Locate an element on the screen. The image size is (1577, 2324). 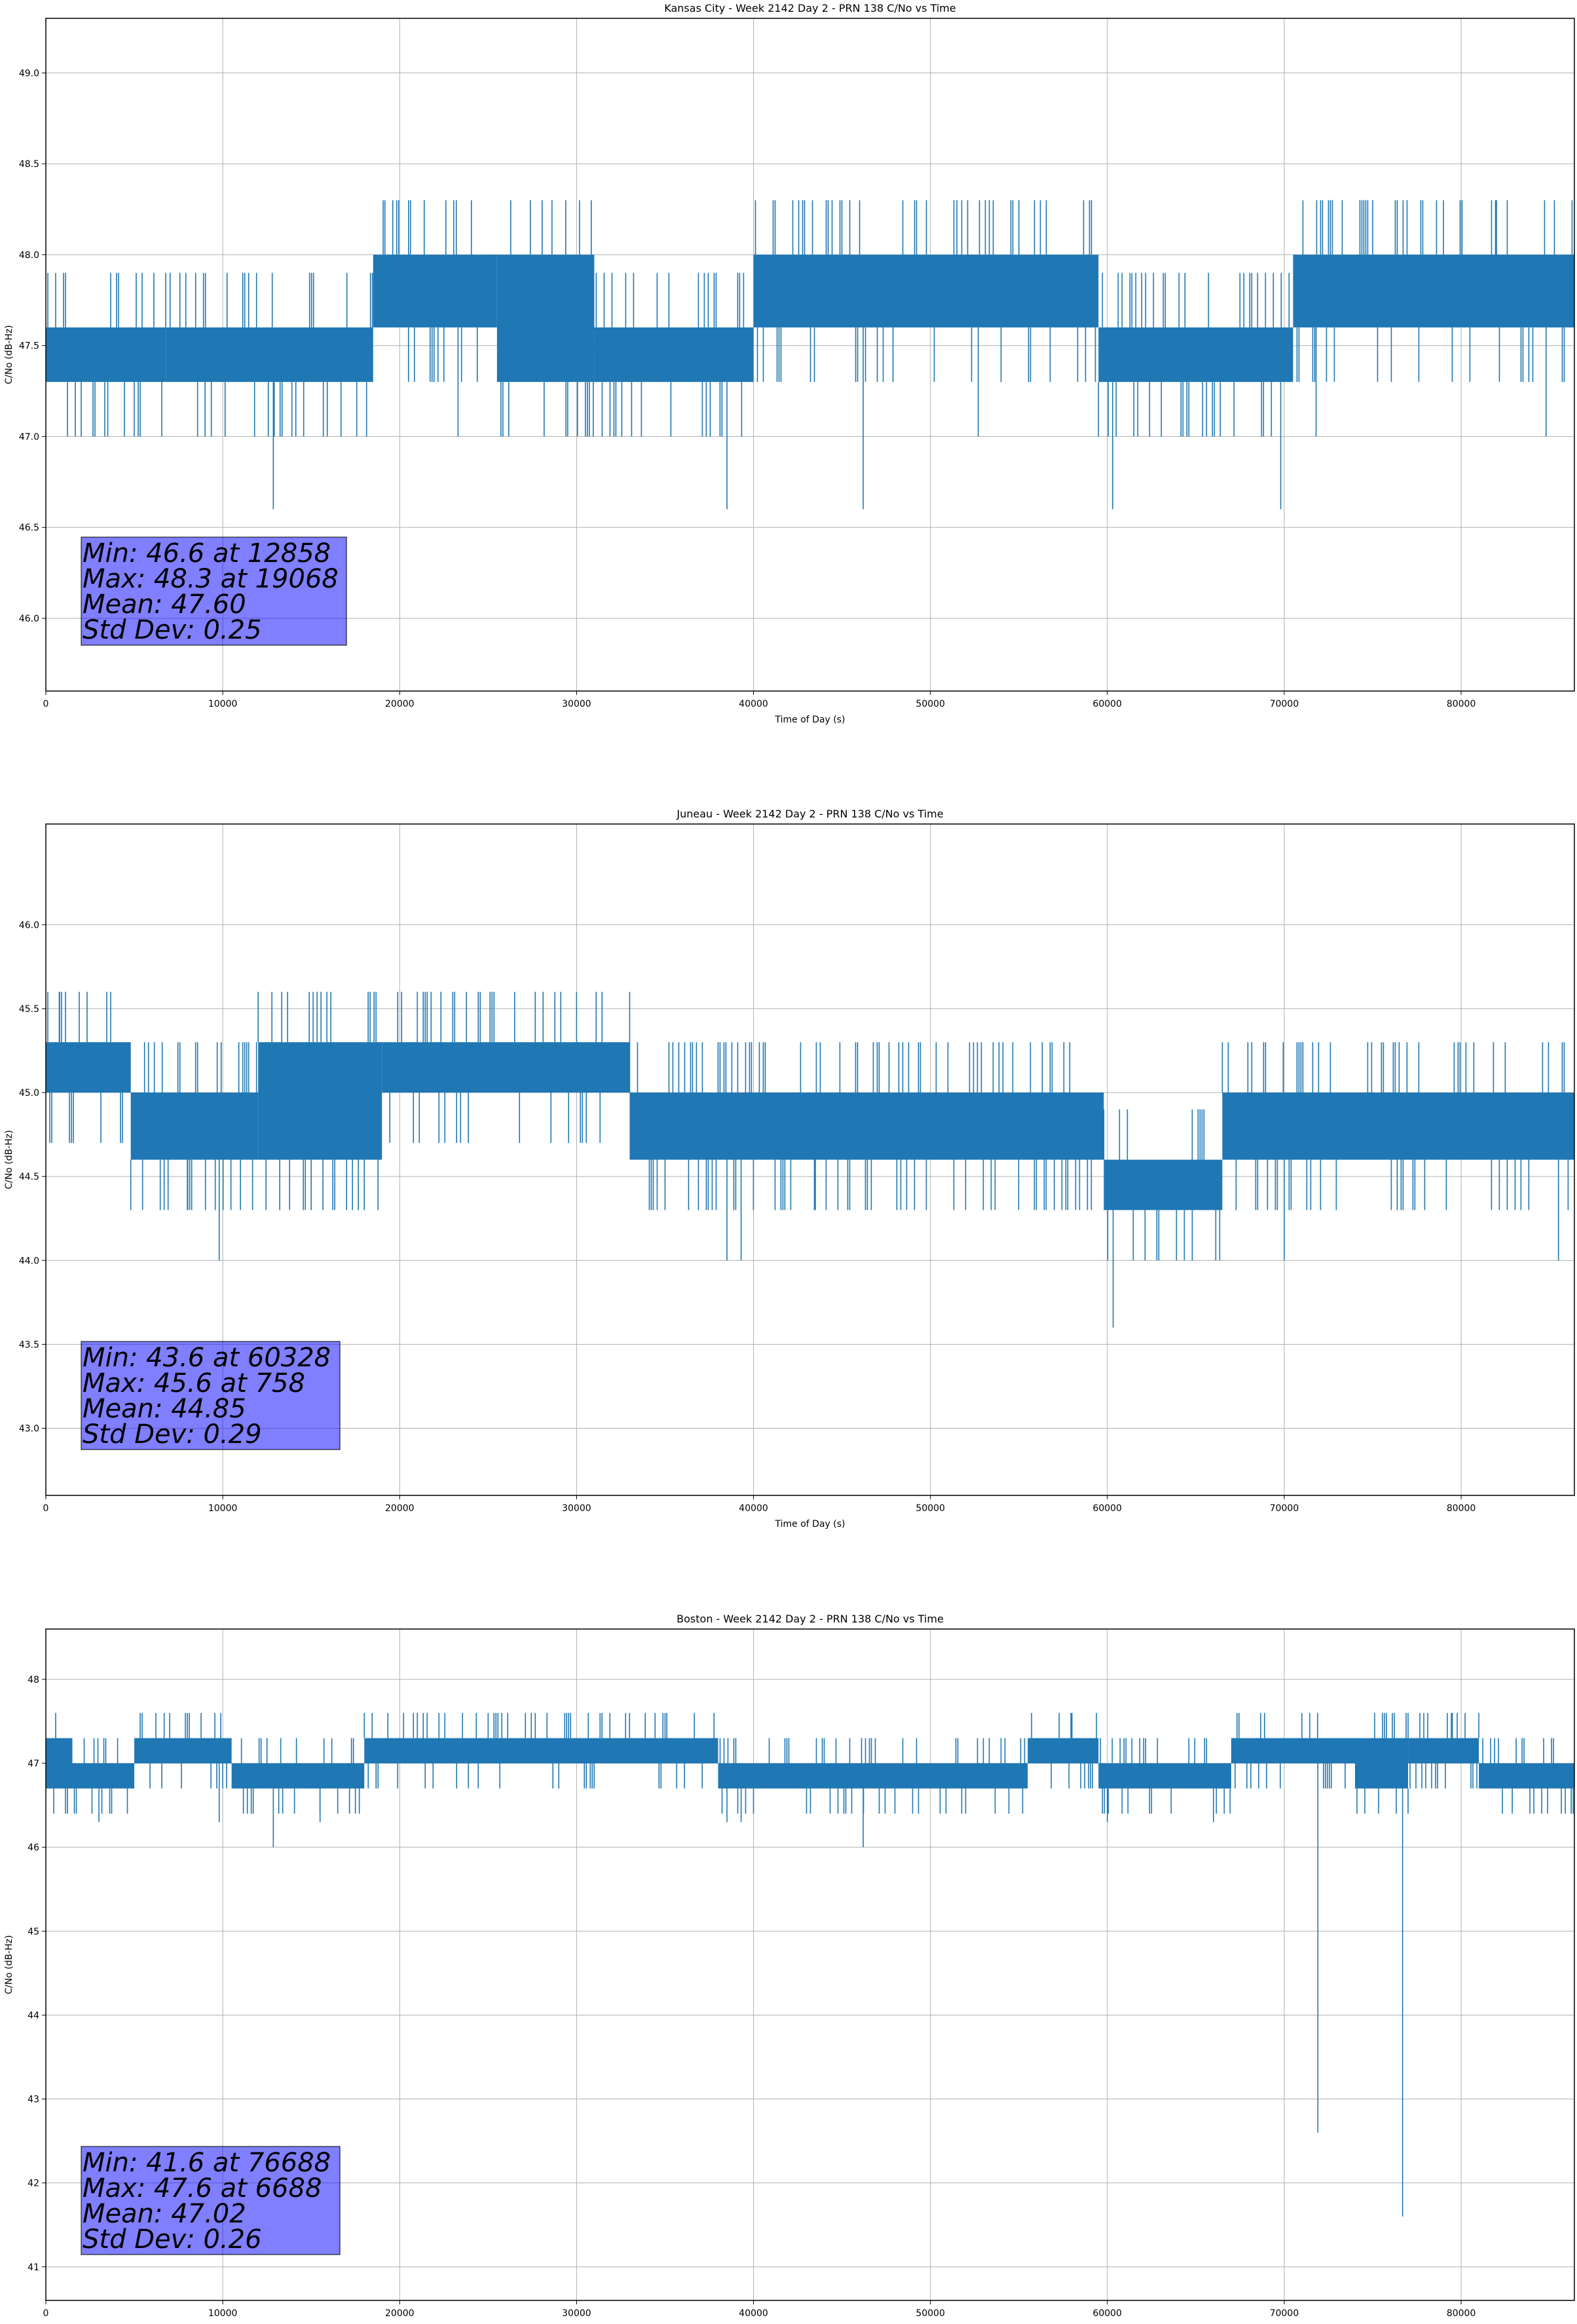
stats-line: Max: 45.6 at 758 is located at coordinates (194, 1383).